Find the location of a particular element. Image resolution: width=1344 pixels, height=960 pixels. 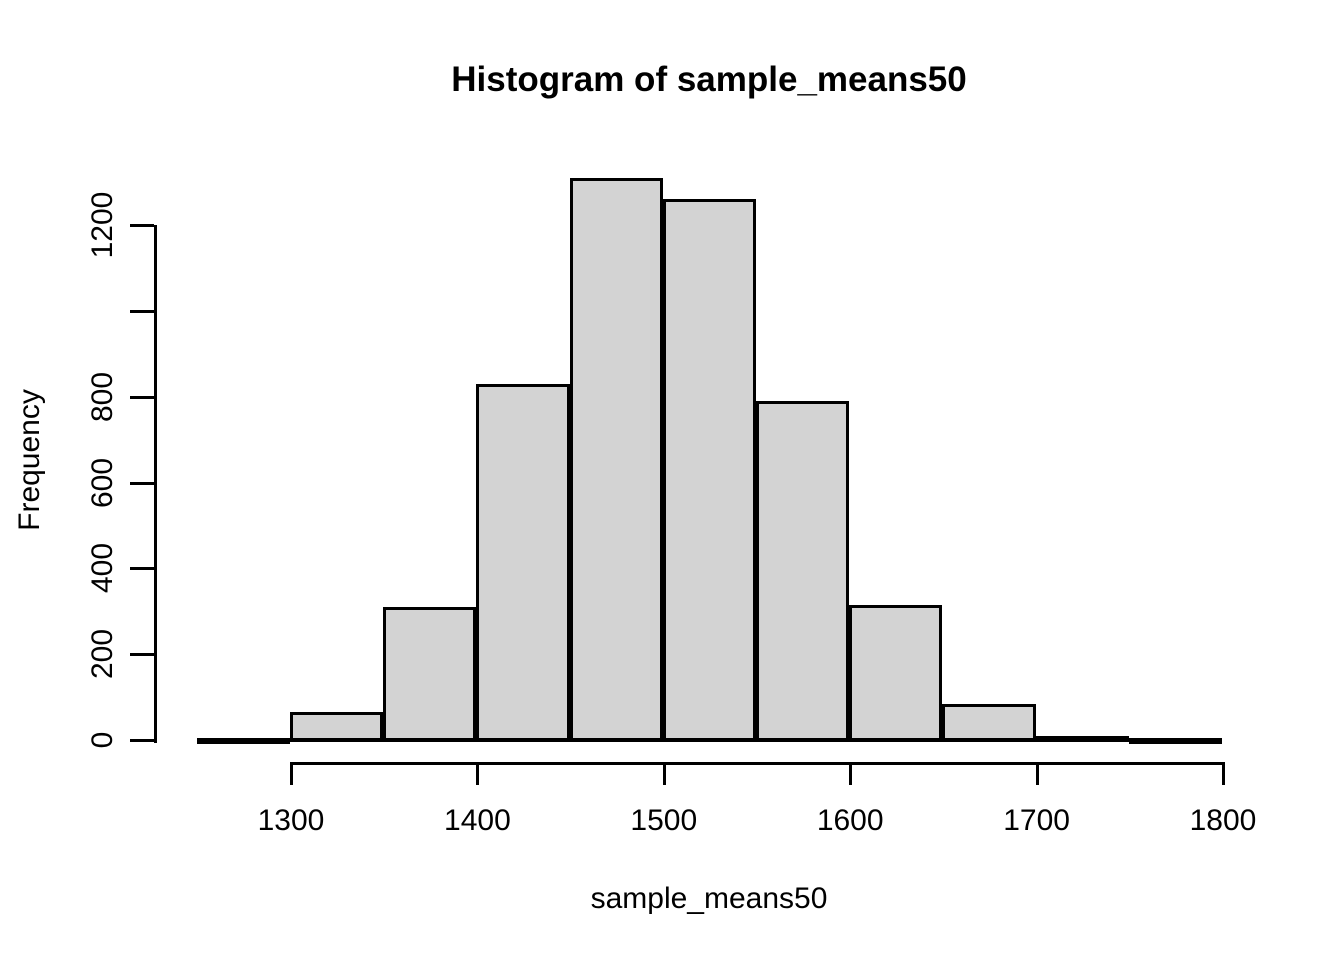

chart-title: Histogram of sample_means50 is located at coordinates (709, 79).